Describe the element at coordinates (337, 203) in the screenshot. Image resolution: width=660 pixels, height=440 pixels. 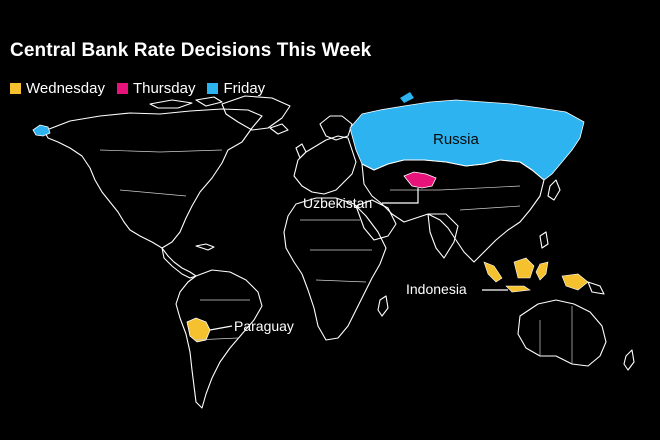
I see `label-uzbekistan: Uzbekistan` at that location.